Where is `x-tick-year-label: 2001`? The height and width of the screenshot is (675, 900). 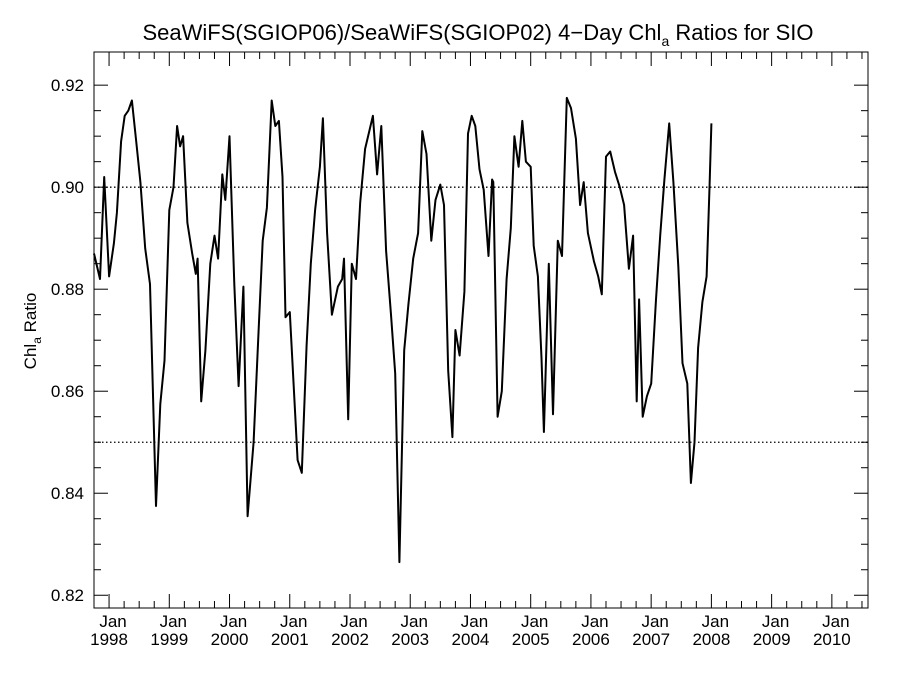
x-tick-year-label: 2001 is located at coordinates (290, 639).